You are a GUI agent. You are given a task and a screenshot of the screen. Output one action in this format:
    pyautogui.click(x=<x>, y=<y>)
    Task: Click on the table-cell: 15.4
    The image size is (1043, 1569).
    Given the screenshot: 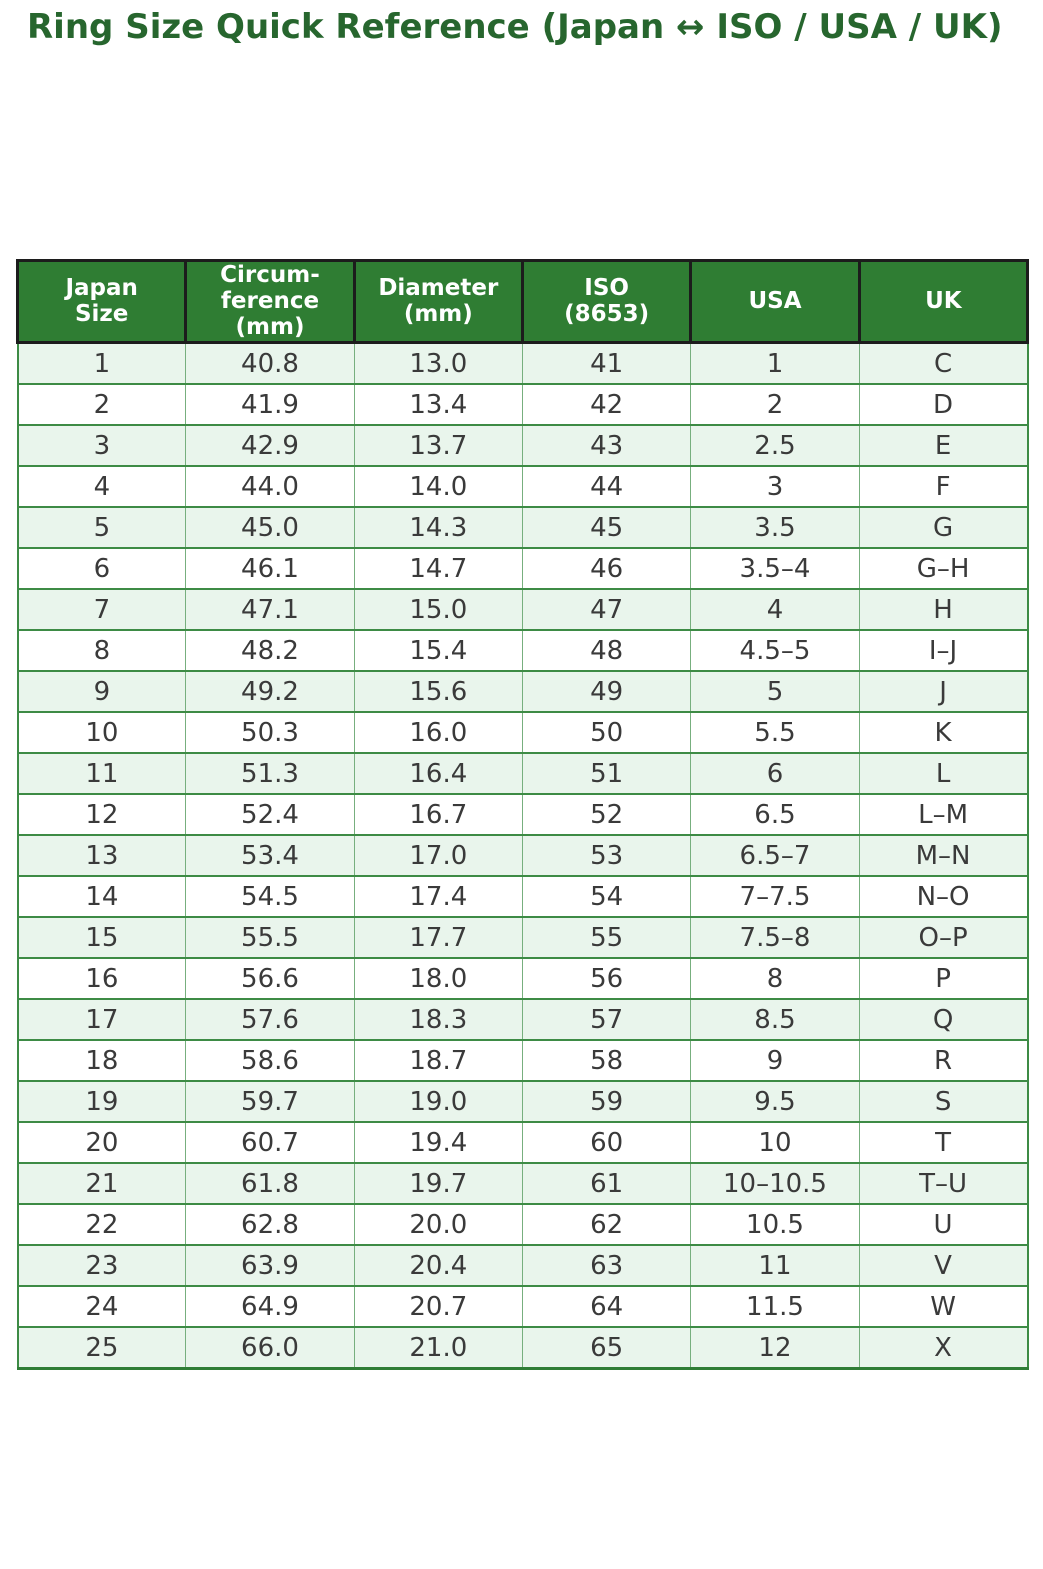 What is the action you would take?
    pyautogui.click(x=438, y=651)
    